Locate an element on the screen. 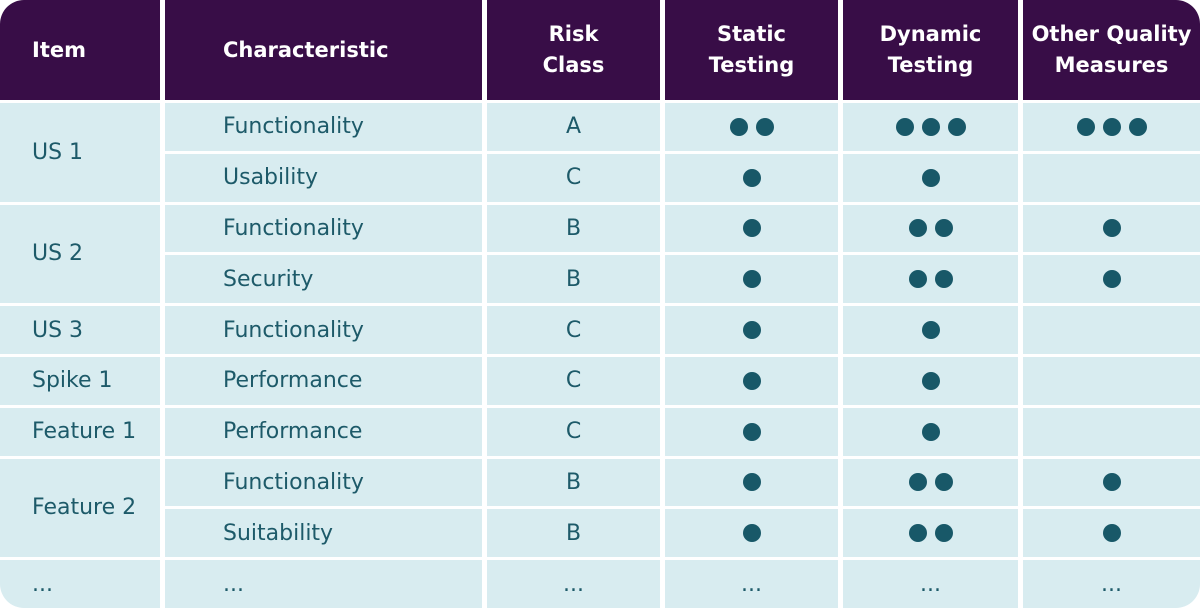 This screenshot has height=608, width=1200. table-cell: Security is located at coordinates (323, 279).